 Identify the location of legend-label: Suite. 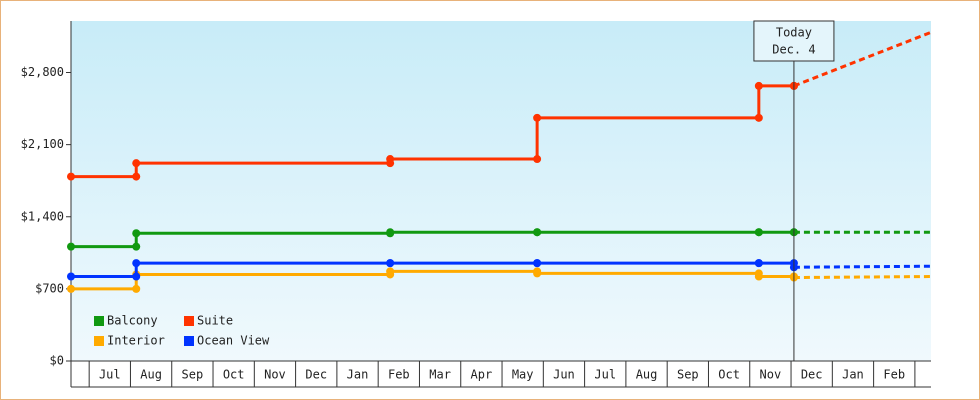
(215, 321).